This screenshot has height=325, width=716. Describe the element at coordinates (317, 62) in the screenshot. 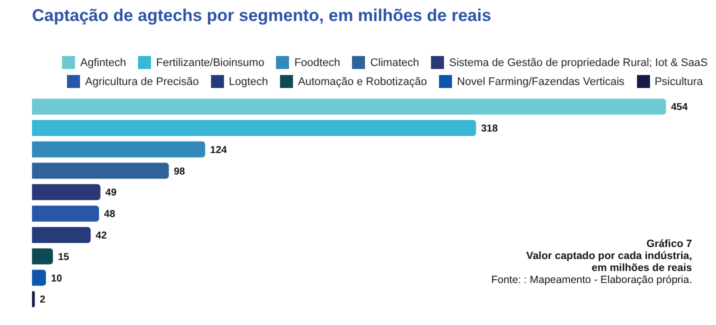

I see `legend-label: Foodtech` at that location.